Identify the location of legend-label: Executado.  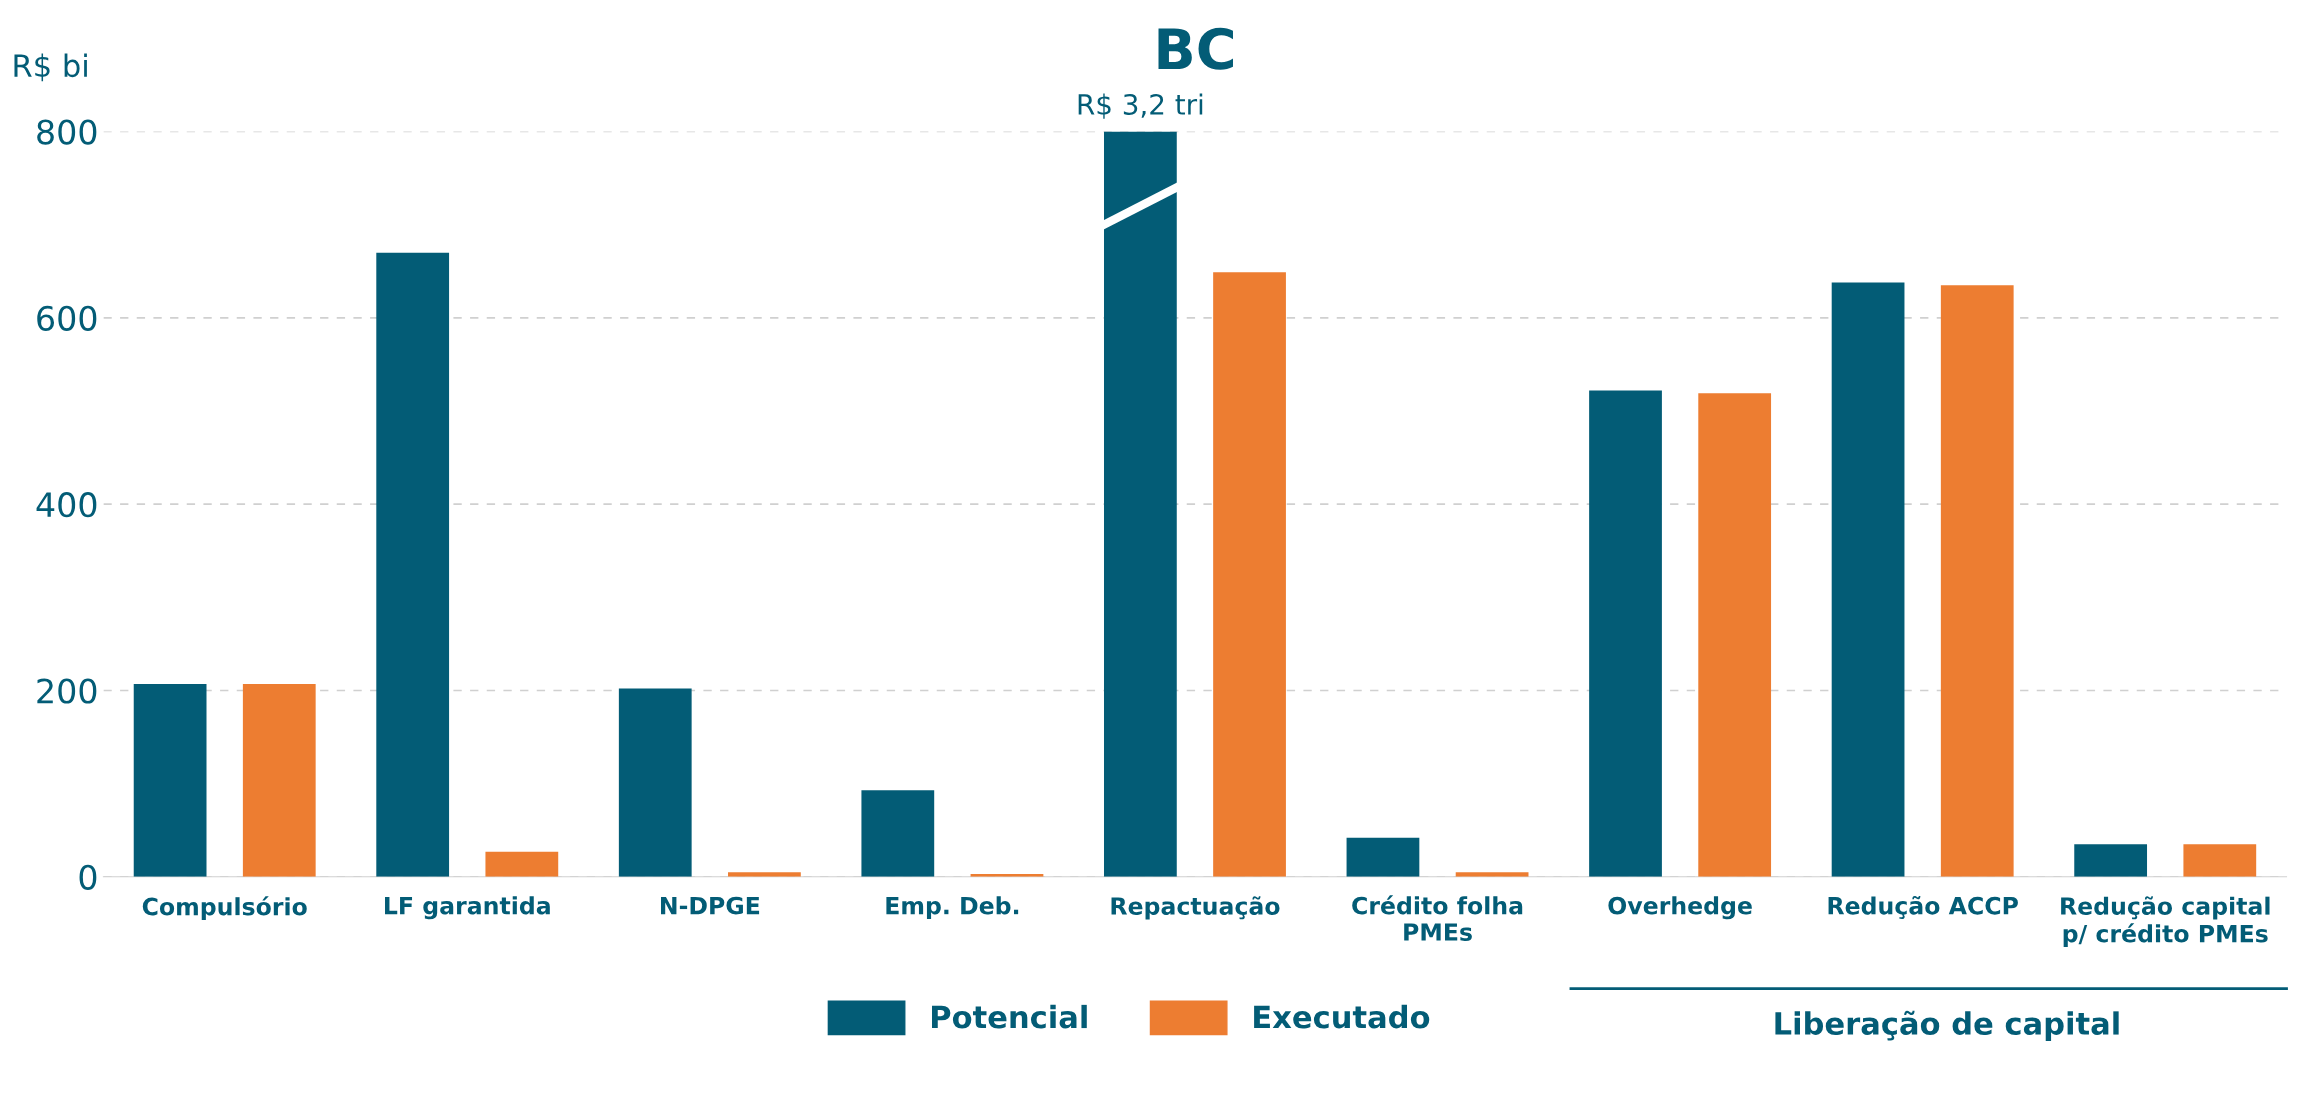
(1342, 1016).